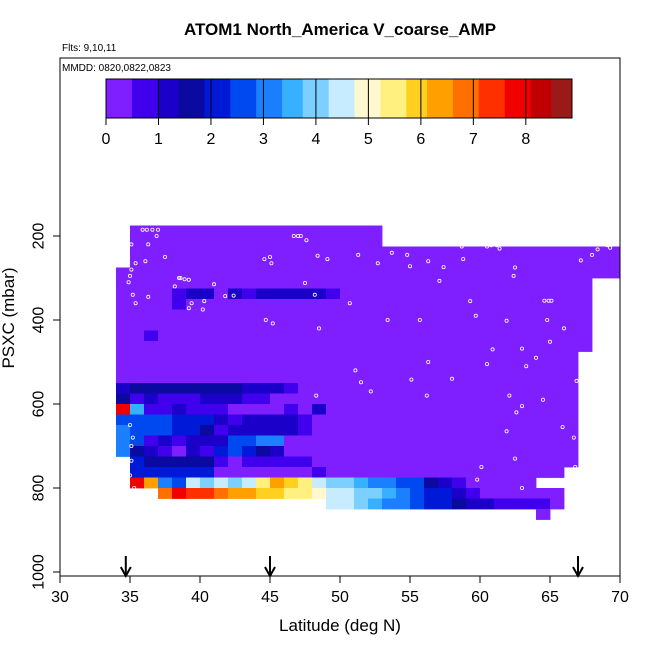 The height and width of the screenshot is (650, 650). I want to click on x-tick-label: 30, so click(60, 597).